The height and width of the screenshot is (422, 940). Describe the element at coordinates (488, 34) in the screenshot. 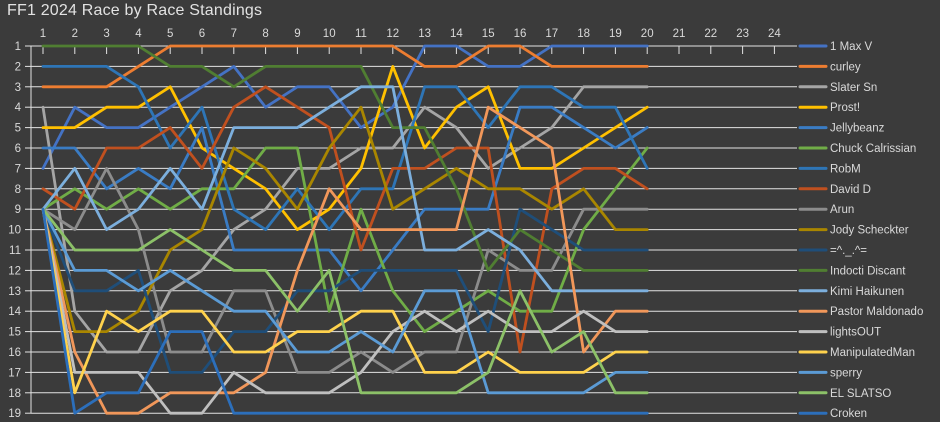

I see `x-axis-label: 15` at that location.